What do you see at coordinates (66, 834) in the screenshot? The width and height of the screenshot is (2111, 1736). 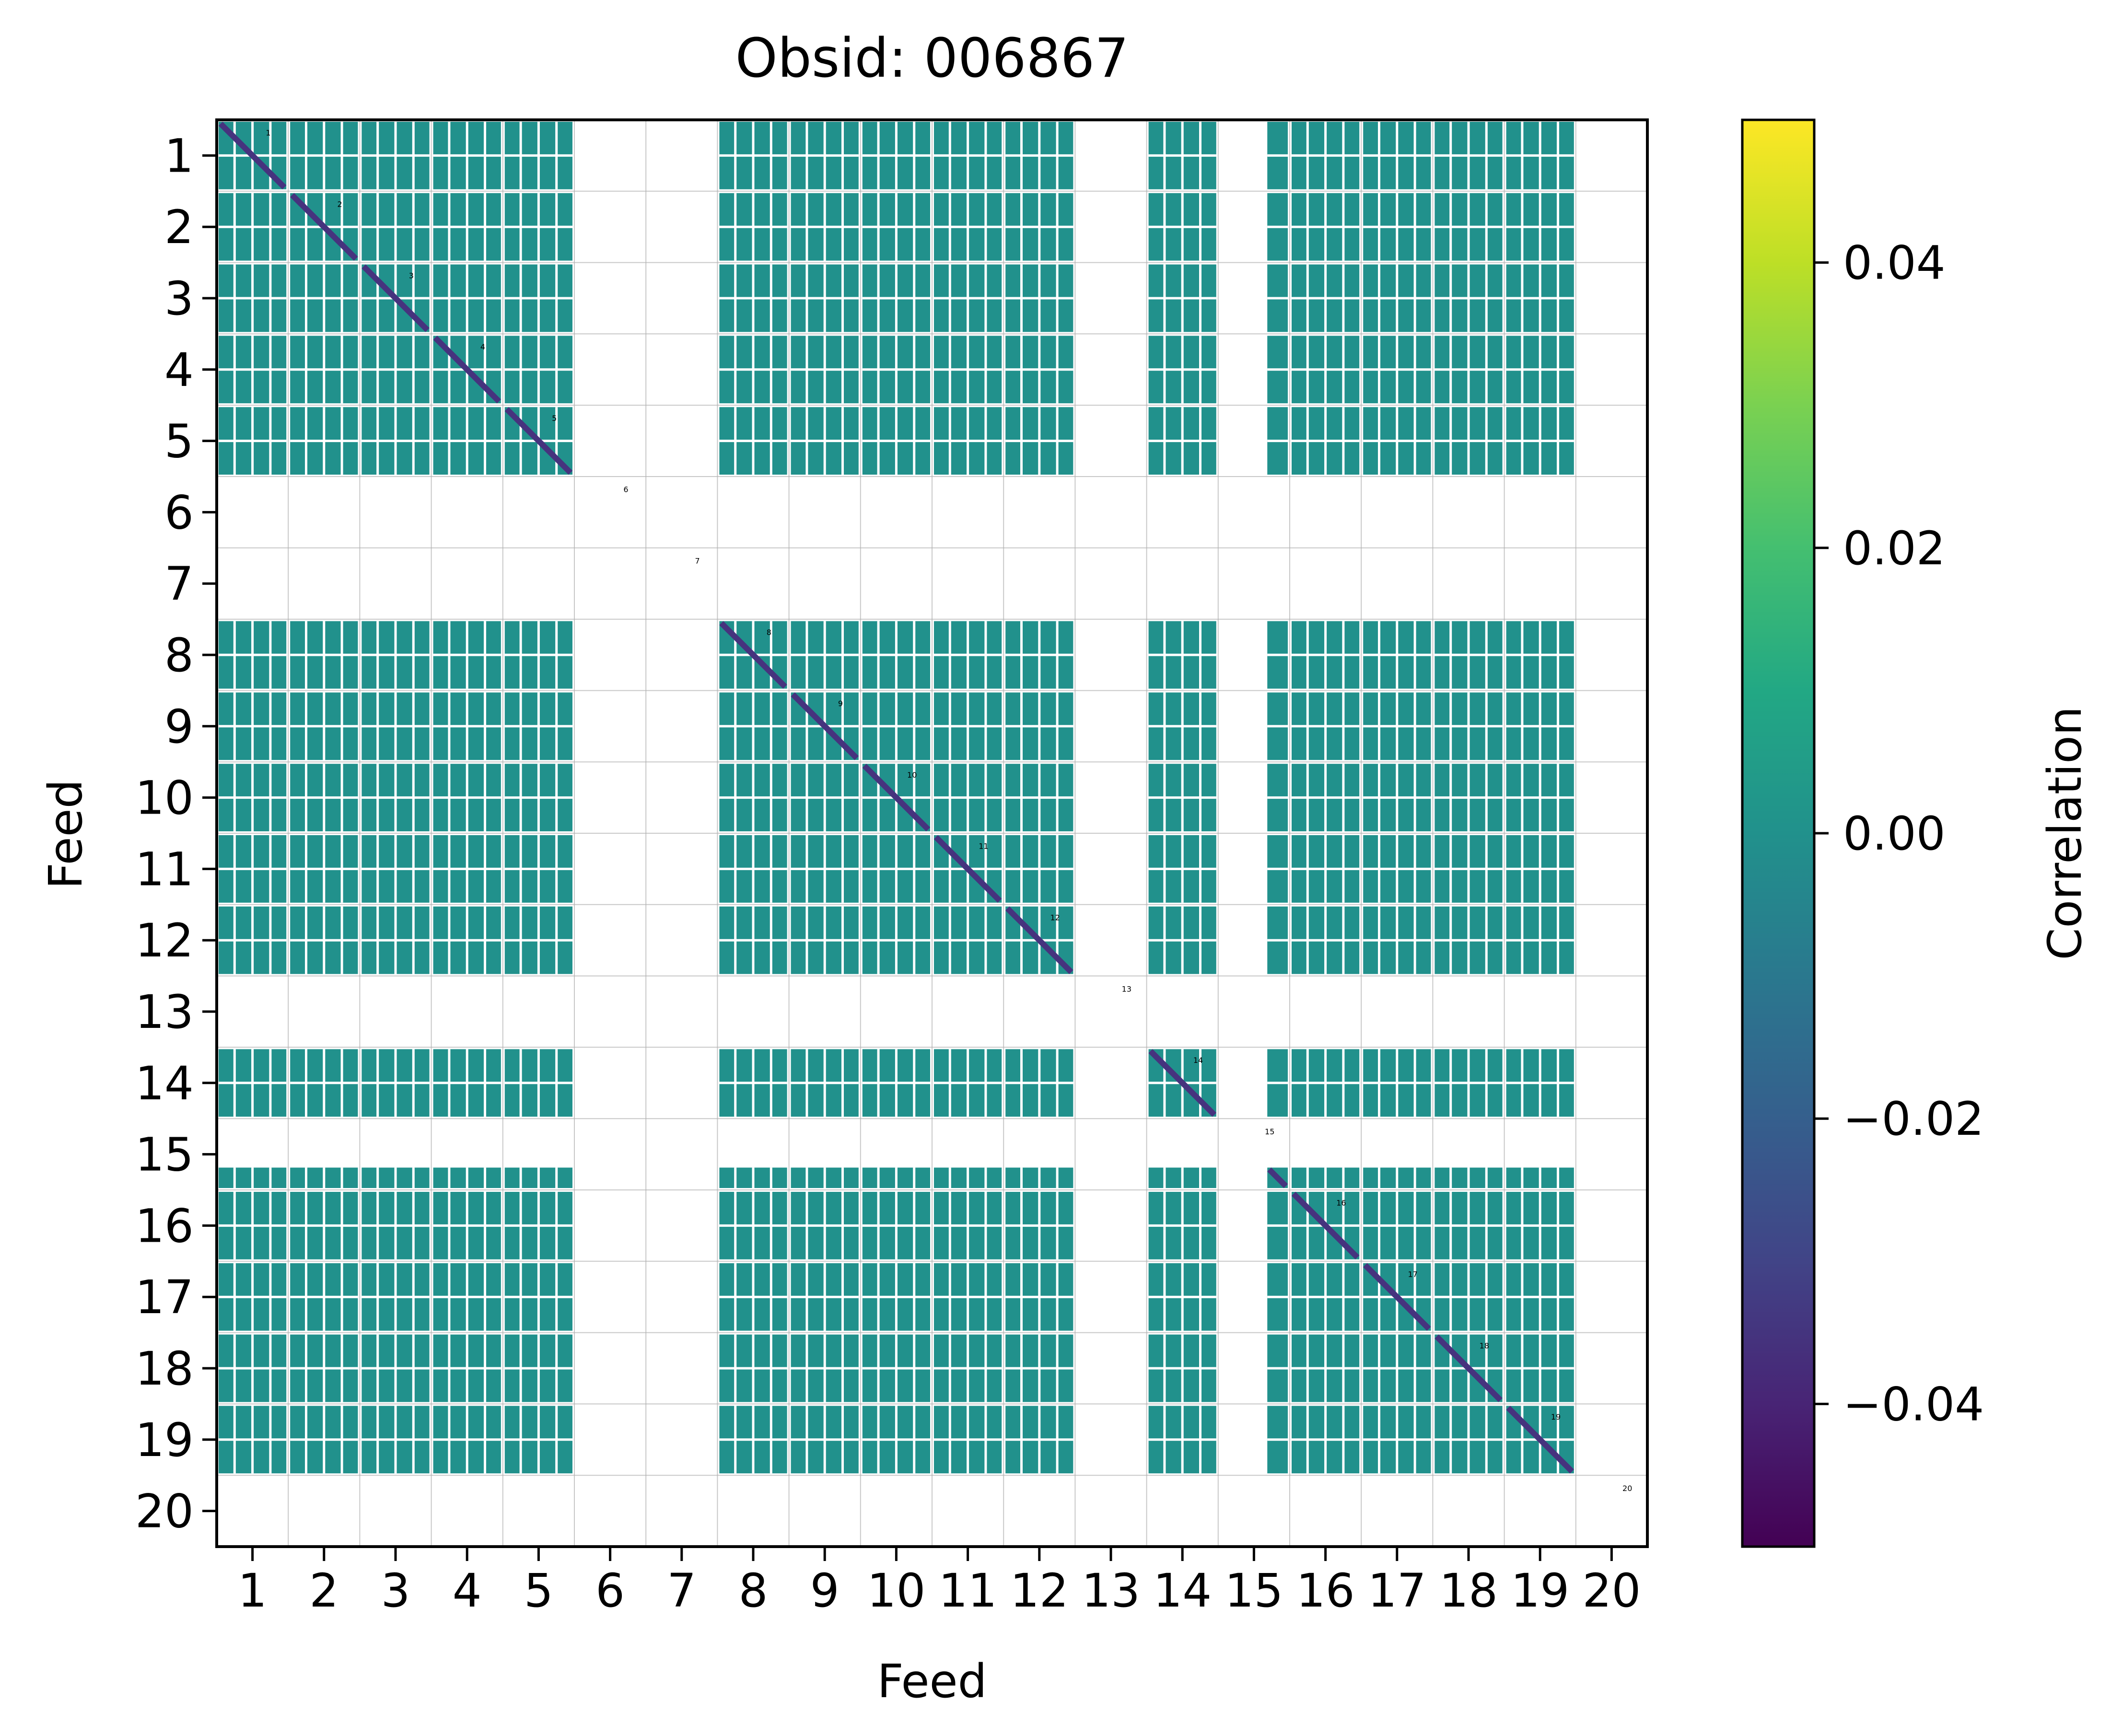 I see `y-axis-label: Feed` at bounding box center [66, 834].